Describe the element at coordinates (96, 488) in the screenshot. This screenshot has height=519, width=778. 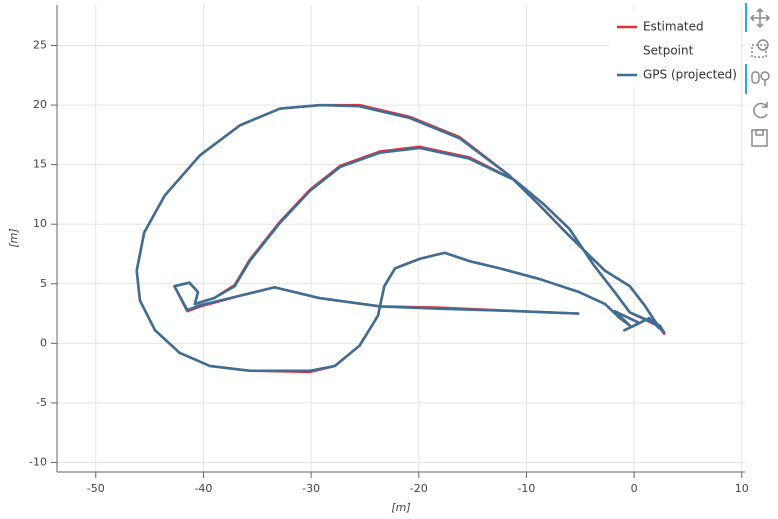
I see `x-tick-label: -50` at that location.